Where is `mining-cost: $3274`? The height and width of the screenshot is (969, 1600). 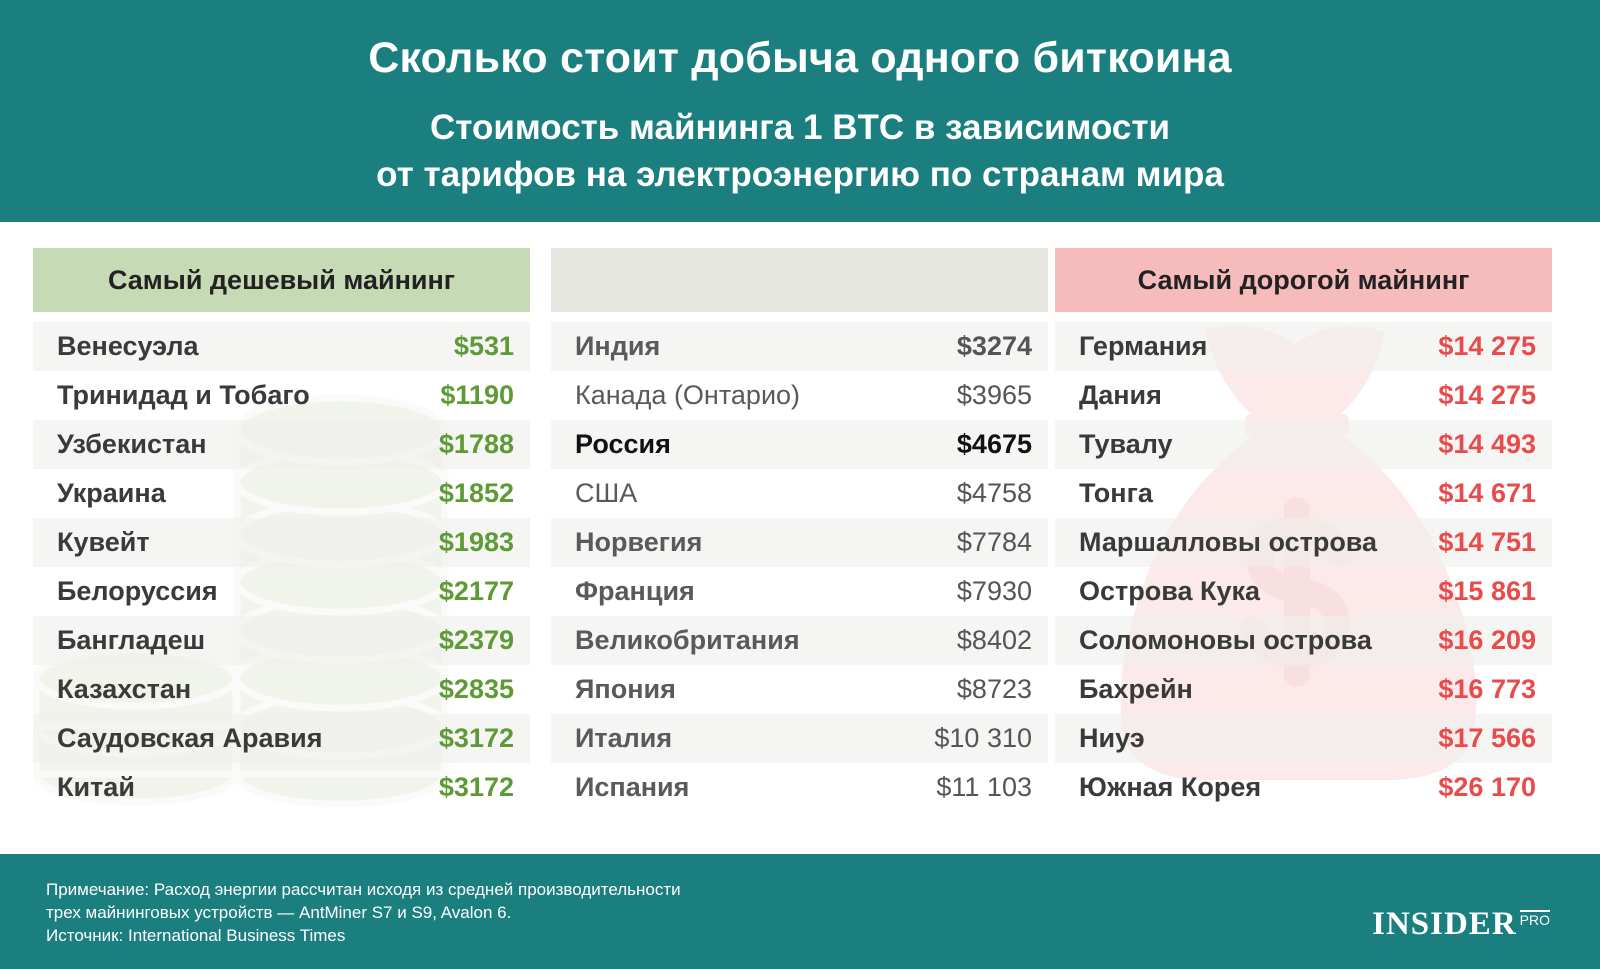
mining-cost: $3274 is located at coordinates (994, 346).